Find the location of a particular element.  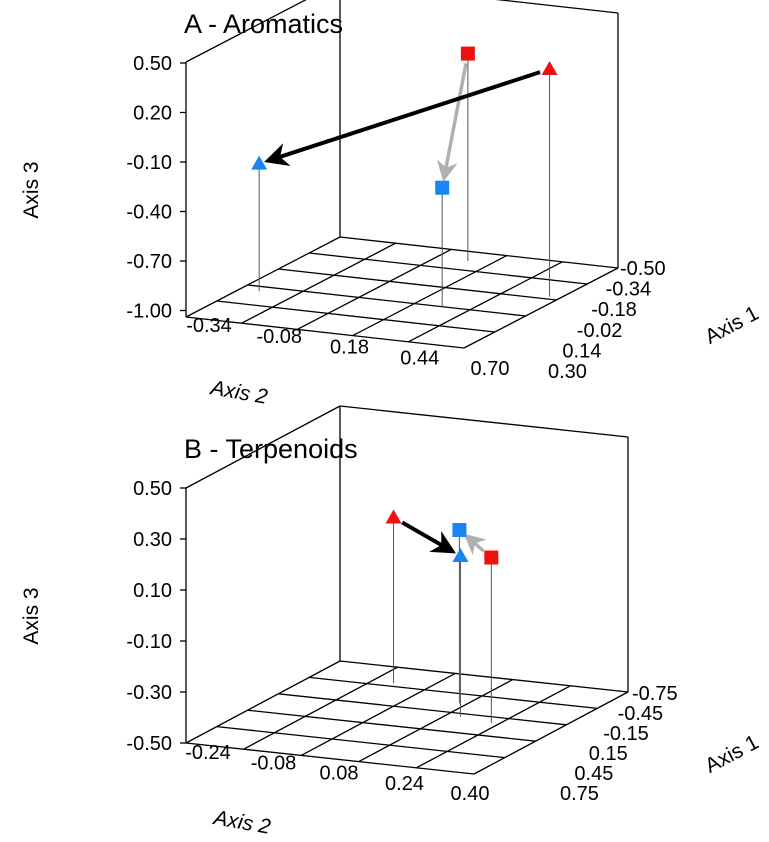

panel-a-floor-grid is located at coordinates (402, 292).